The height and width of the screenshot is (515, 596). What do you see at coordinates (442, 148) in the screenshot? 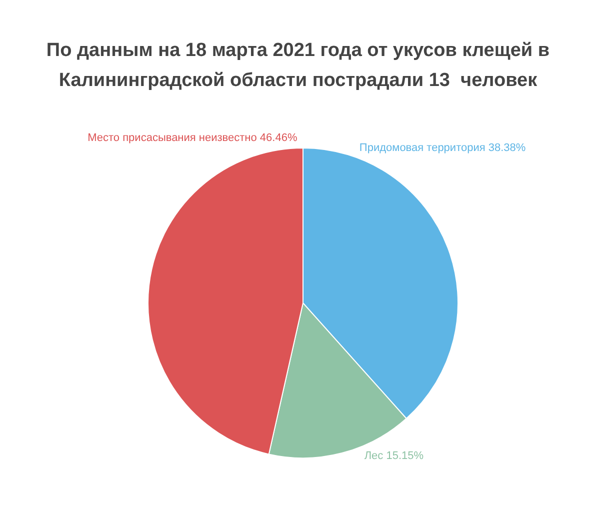
I see `slice-label: Придомовая территория 38.38%` at bounding box center [442, 148].